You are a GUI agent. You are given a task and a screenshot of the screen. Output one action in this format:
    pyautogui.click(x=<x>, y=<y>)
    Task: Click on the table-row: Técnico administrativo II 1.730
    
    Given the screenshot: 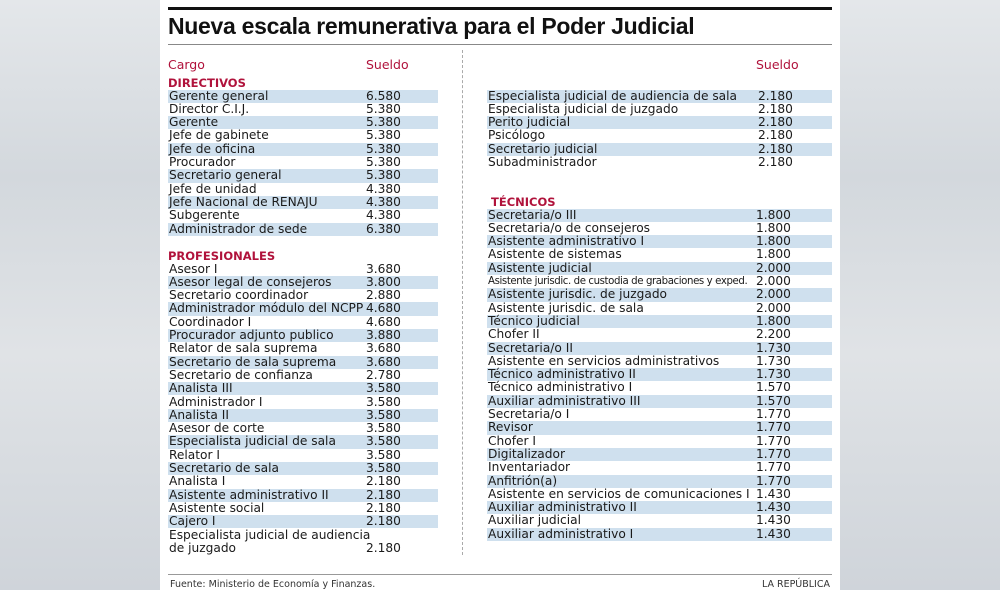 What is the action you would take?
    pyautogui.click(x=659, y=374)
    